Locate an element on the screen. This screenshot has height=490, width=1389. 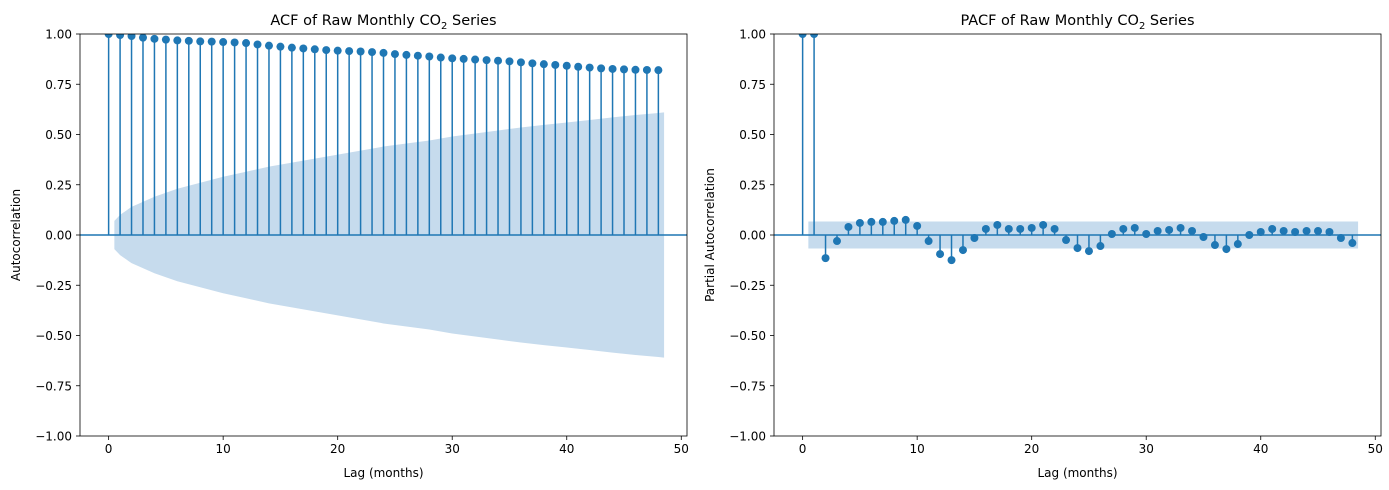
acf-ytick-label: −1.00 is located at coordinates (53, 437).